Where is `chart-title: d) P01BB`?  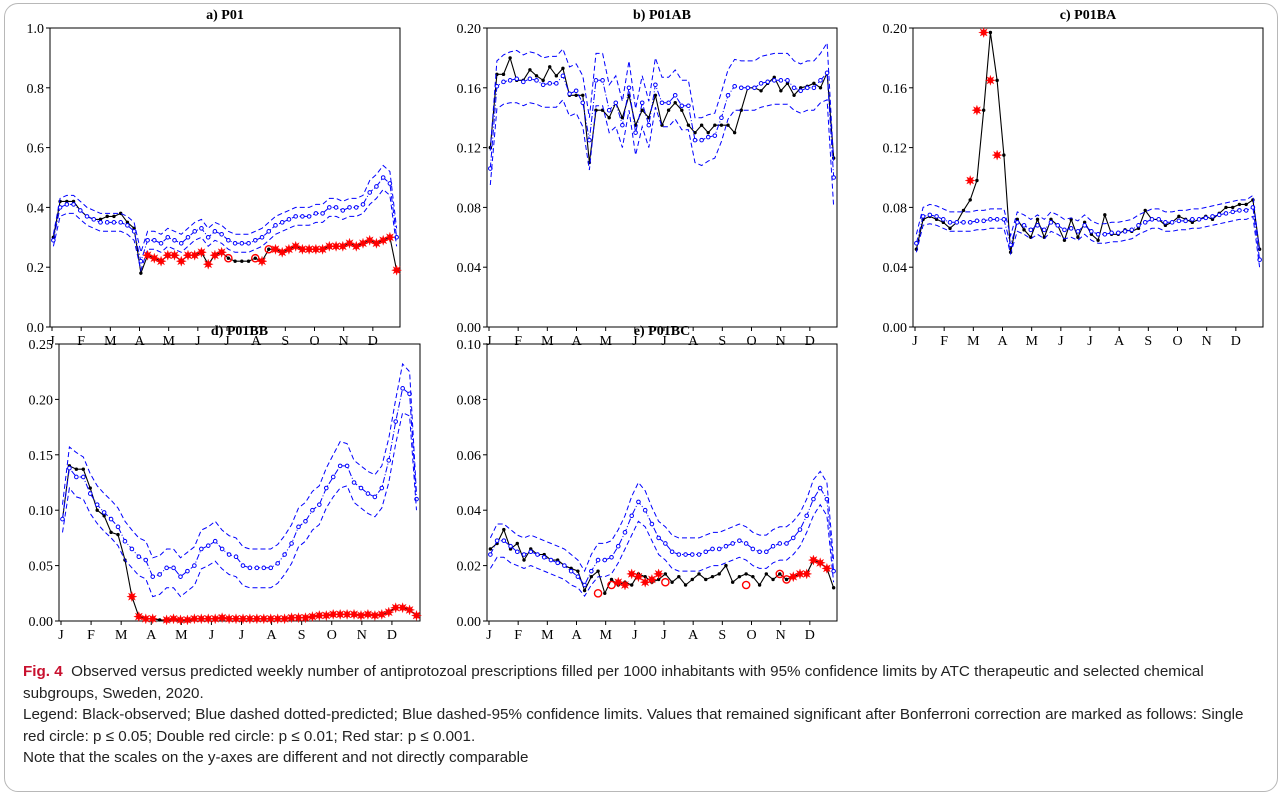
chart-title: d) P01BB is located at coordinates (239, 331).